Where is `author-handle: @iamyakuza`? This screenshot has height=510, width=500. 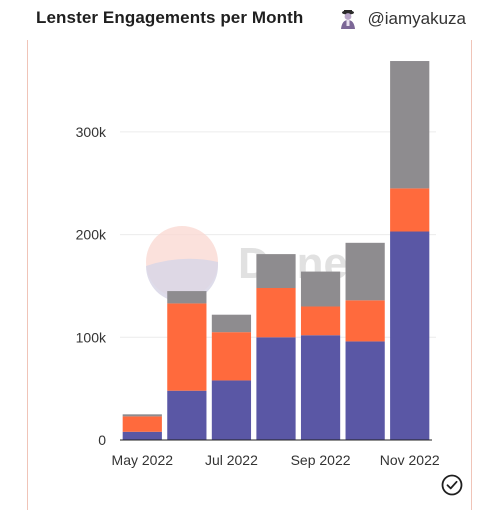
author-handle: @iamyakuza is located at coordinates (416, 18).